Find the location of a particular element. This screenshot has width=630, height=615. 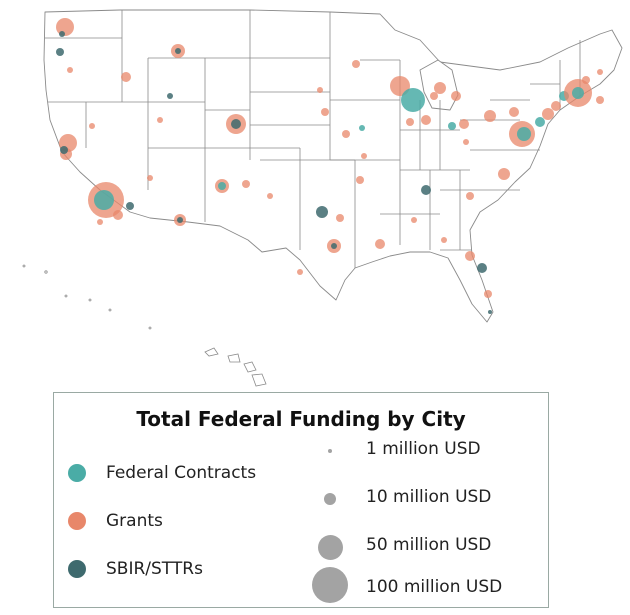

legend-size-10m: 10 million USD is located at coordinates (425, 501).